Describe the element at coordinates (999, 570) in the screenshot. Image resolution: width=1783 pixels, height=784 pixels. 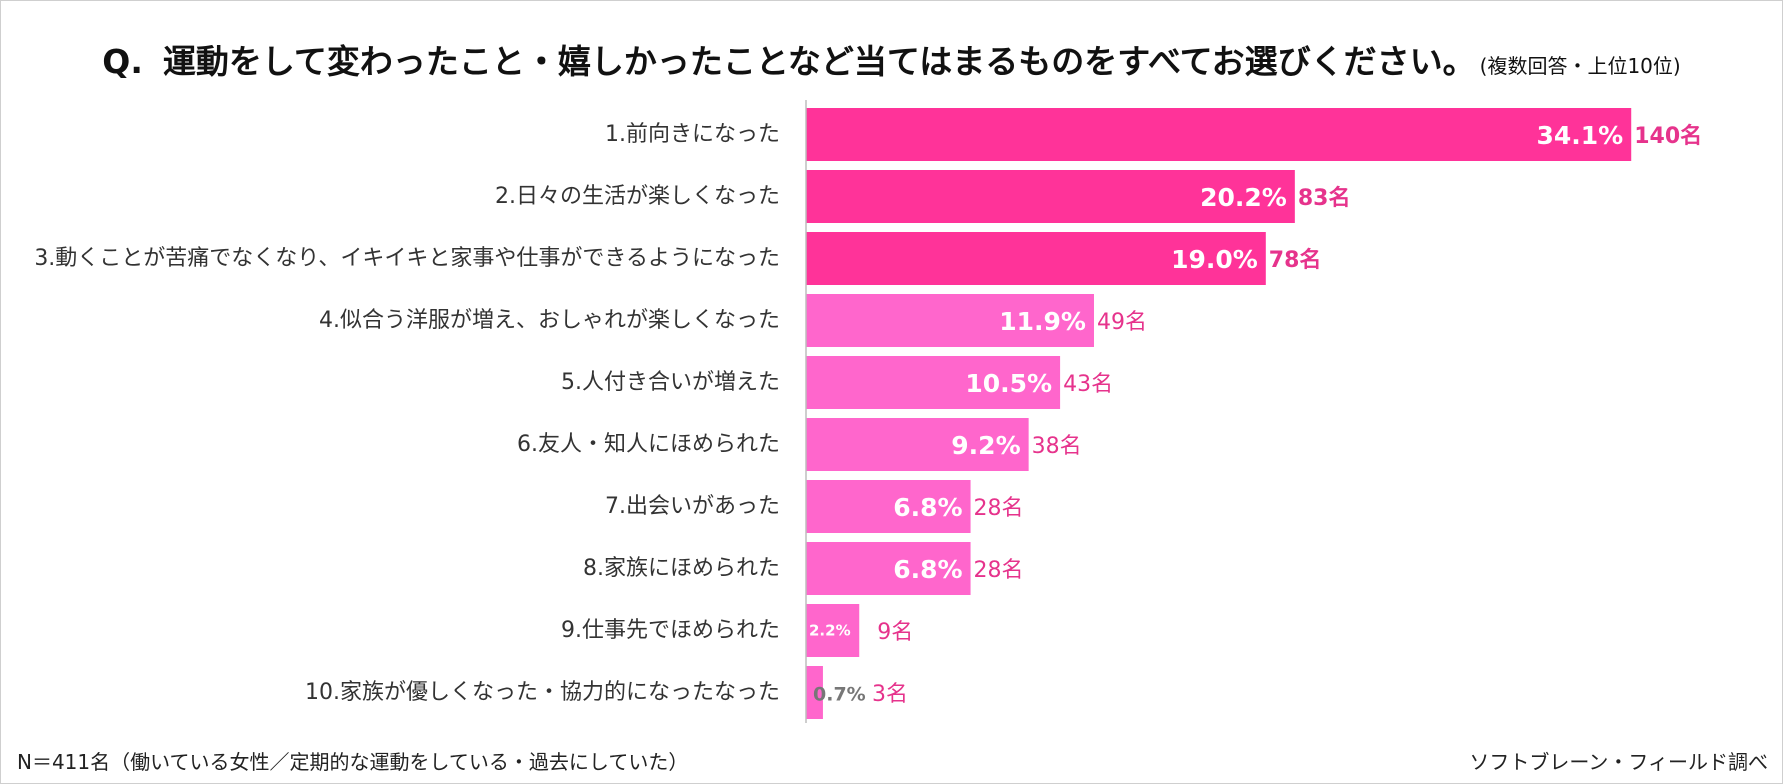
I see `count-label-8: 28名` at that location.